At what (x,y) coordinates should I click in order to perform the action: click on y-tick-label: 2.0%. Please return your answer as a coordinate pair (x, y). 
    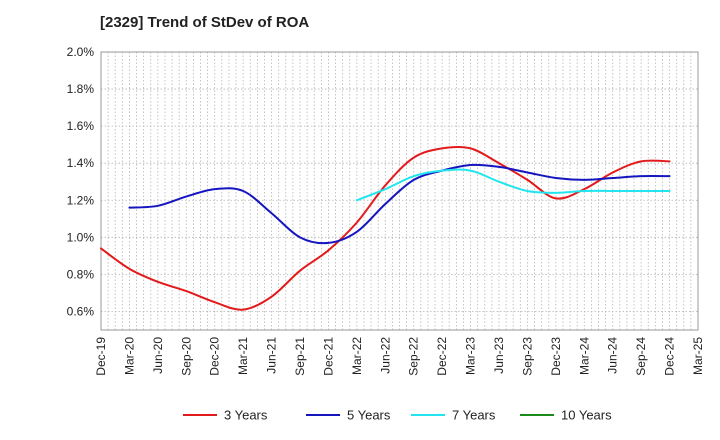
    Looking at the image, I should click on (81, 52).